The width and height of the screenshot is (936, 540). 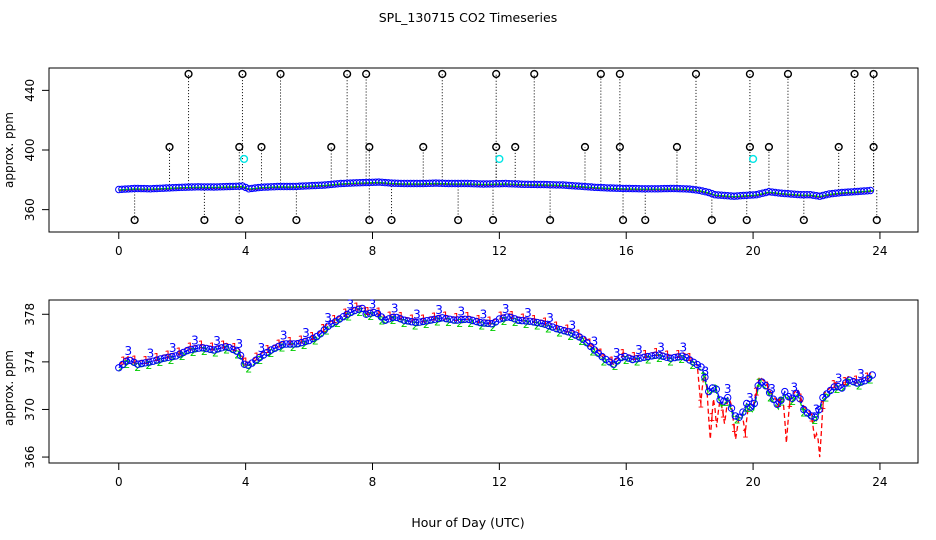 I want to click on bottom-x-tick-label: 12, so click(x=499, y=482).